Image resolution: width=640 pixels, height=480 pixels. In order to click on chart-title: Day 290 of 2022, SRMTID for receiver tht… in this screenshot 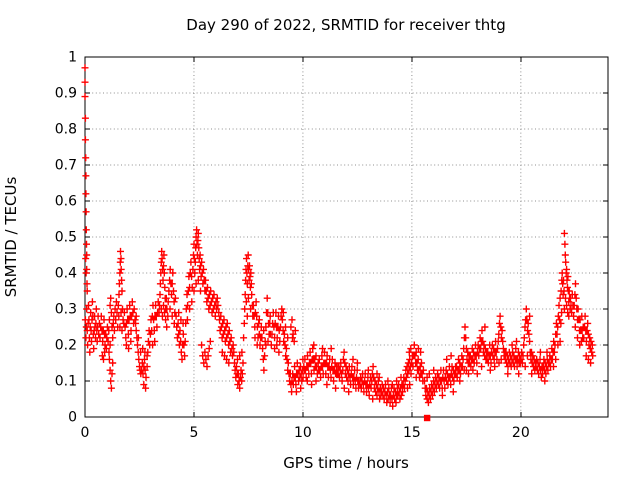, I will do `click(345, 25)`.